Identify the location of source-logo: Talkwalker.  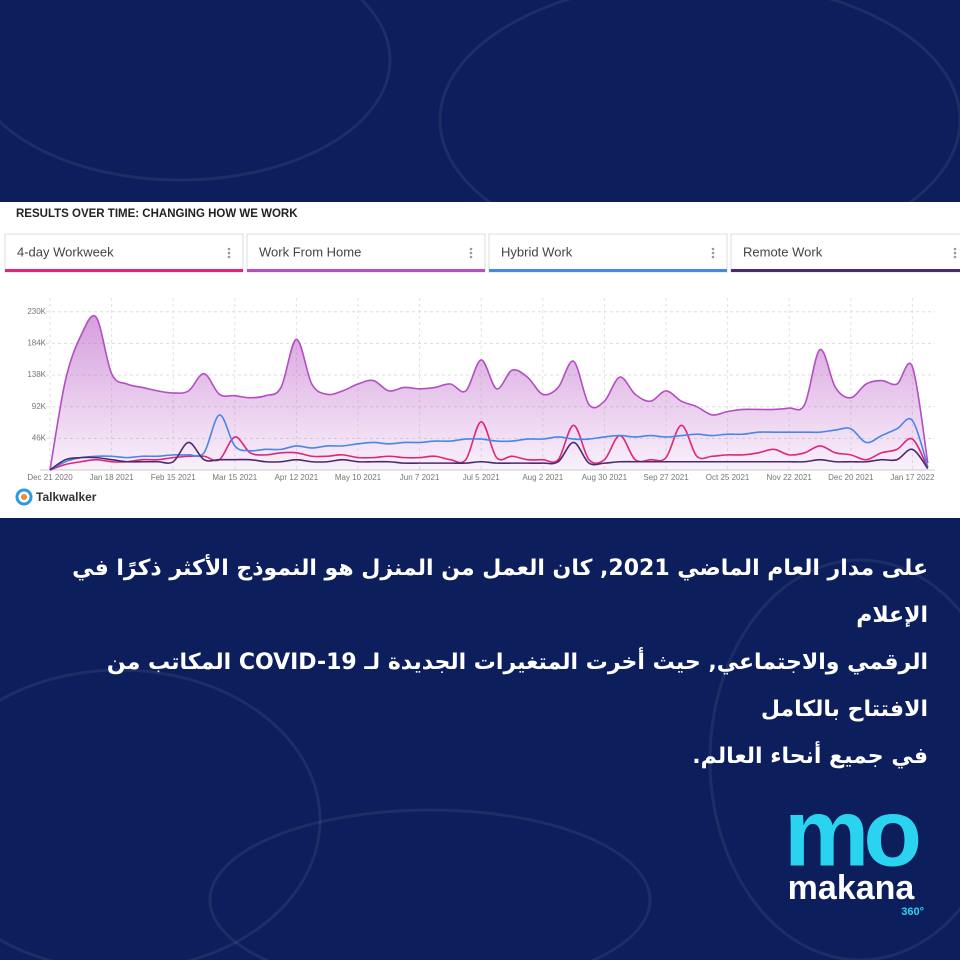
(56, 497).